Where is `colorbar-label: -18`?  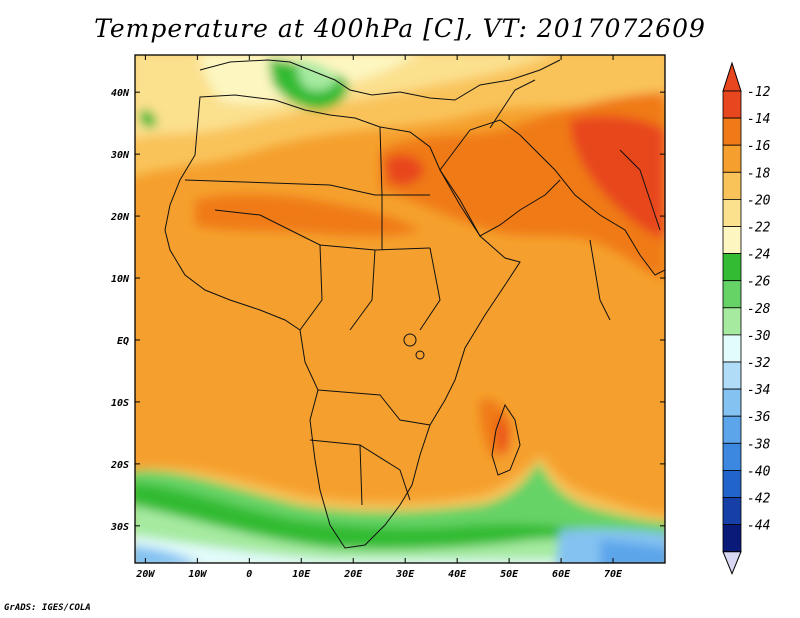 colorbar-label: -18 is located at coordinates (759, 173).